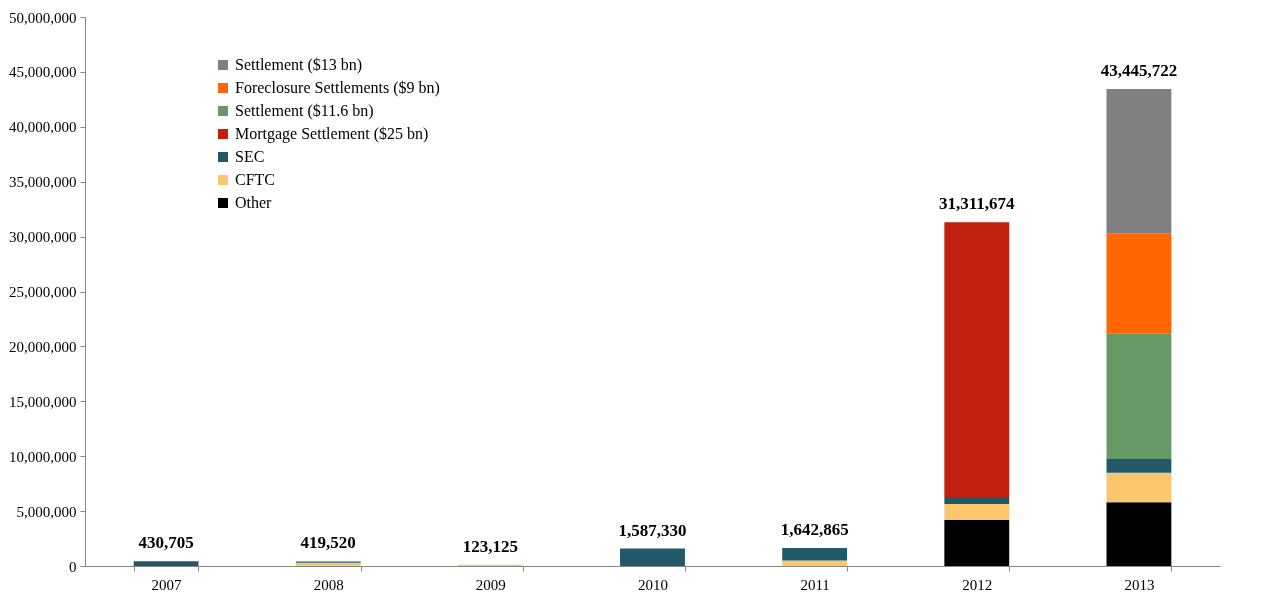 This screenshot has width=1271, height=602. I want to click on total-label: 31,311,674, so click(977, 204).